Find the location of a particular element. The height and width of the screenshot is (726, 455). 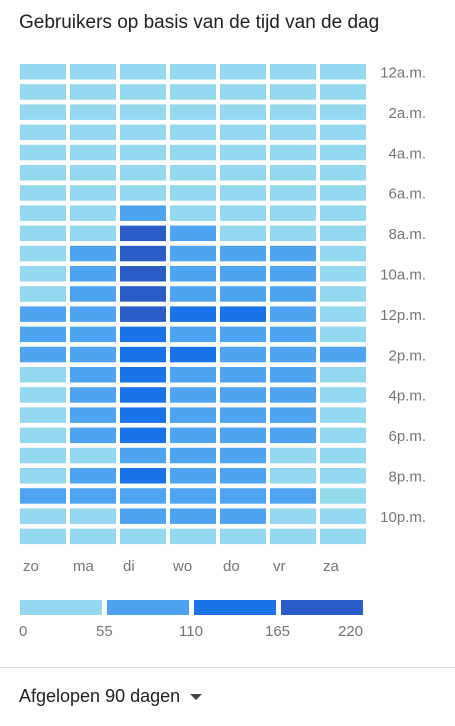

heatmap-cell-wo-11p.m. is located at coordinates (193, 536).